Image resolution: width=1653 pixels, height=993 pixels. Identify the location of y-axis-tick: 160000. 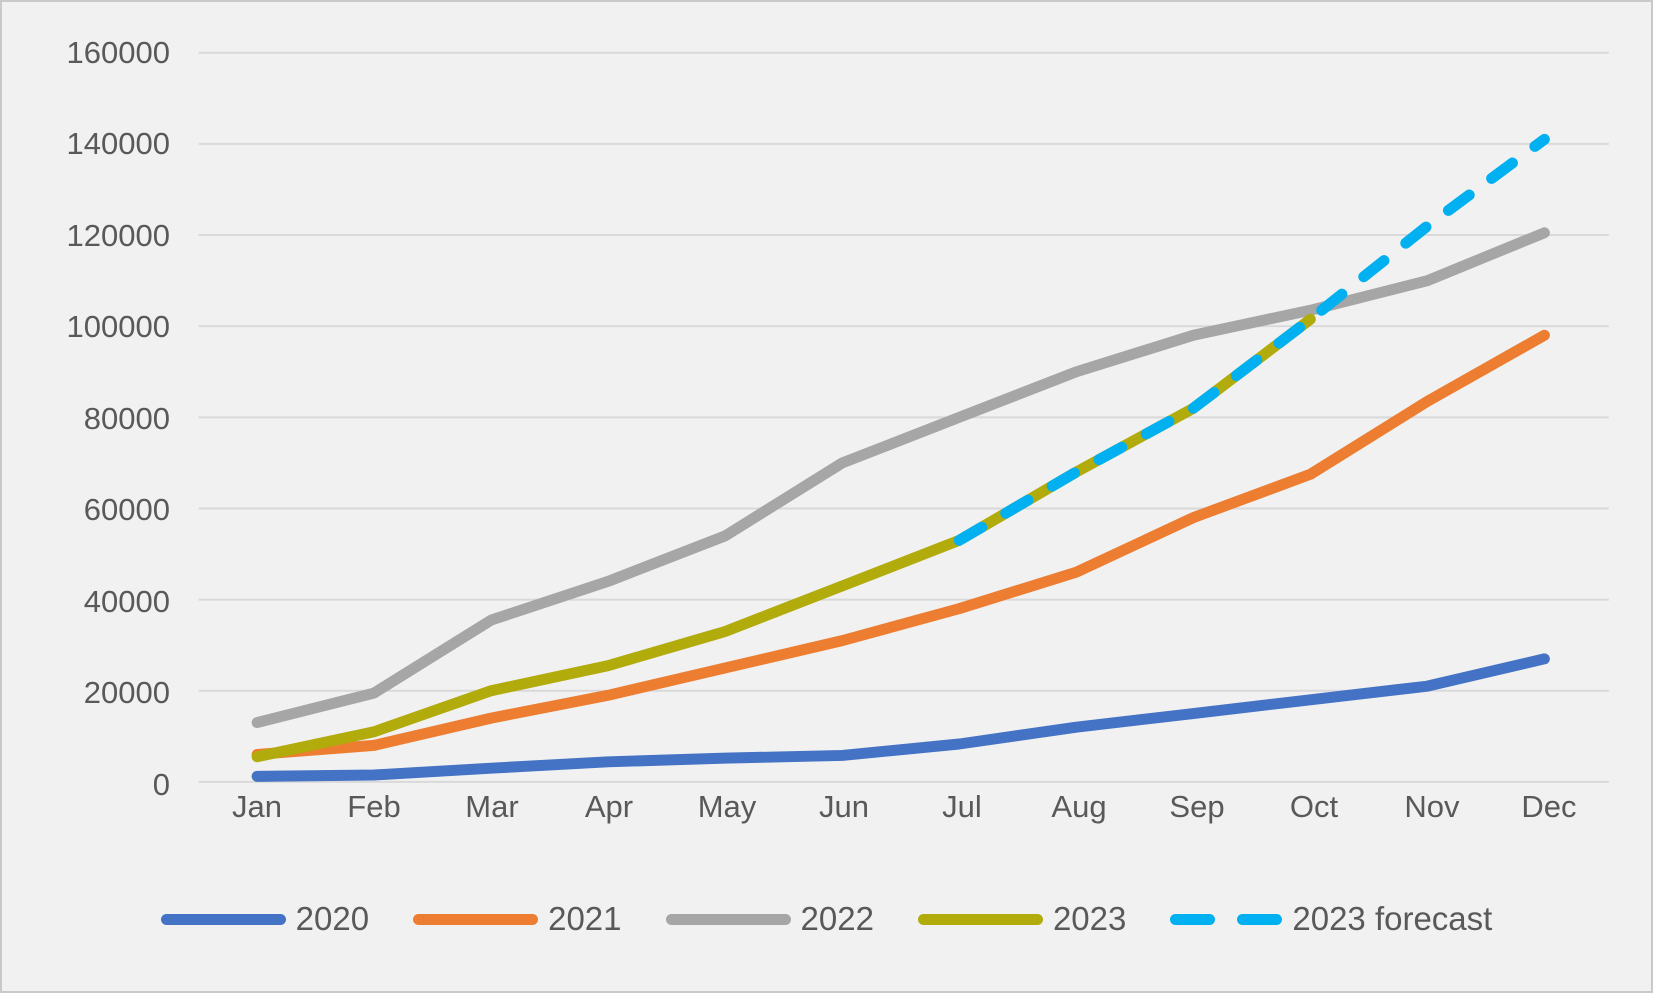
(118, 52).